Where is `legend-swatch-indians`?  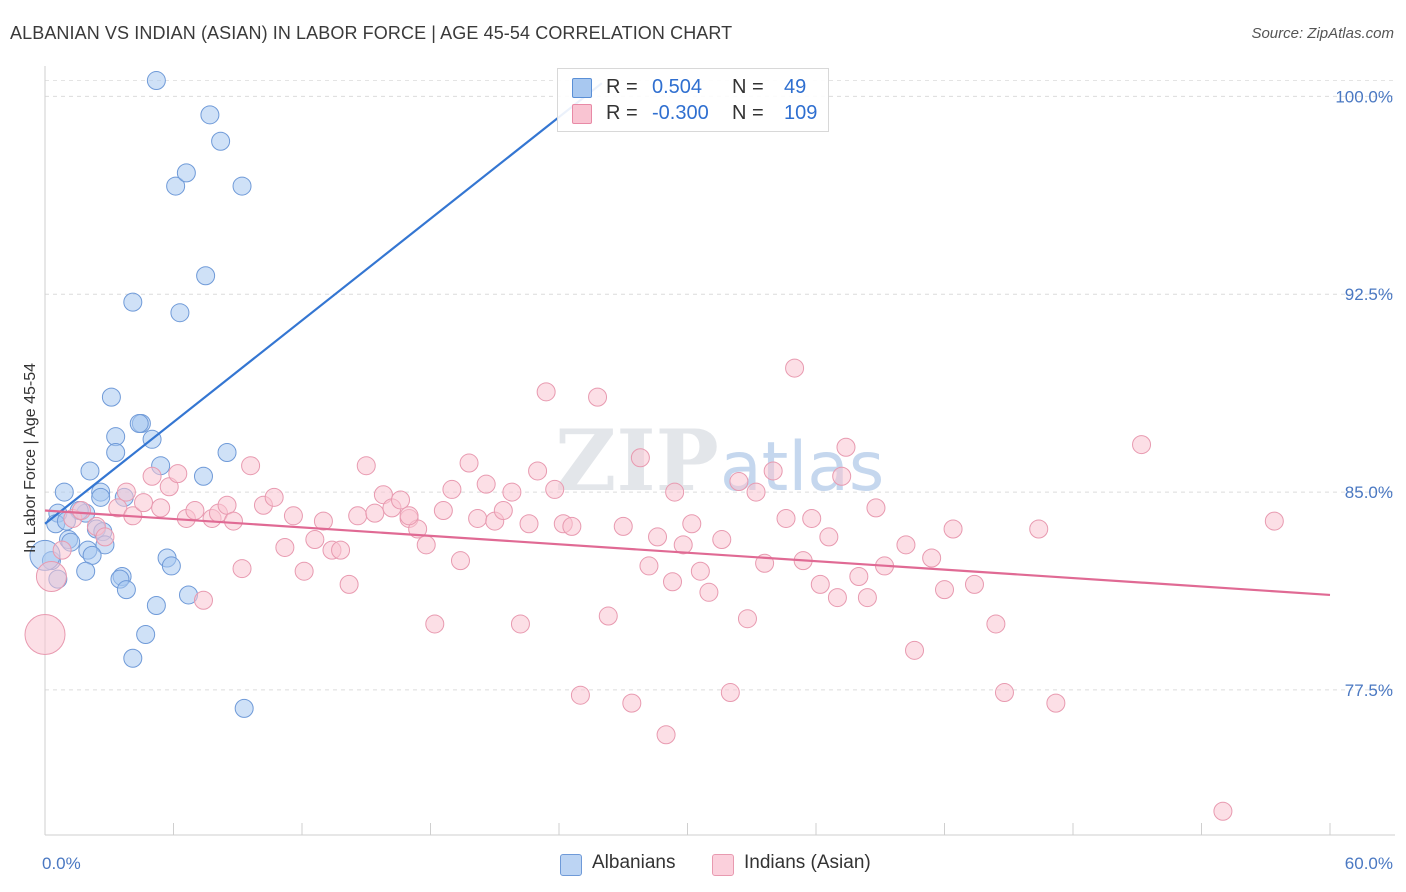 legend-swatch-indians is located at coordinates (582, 114).